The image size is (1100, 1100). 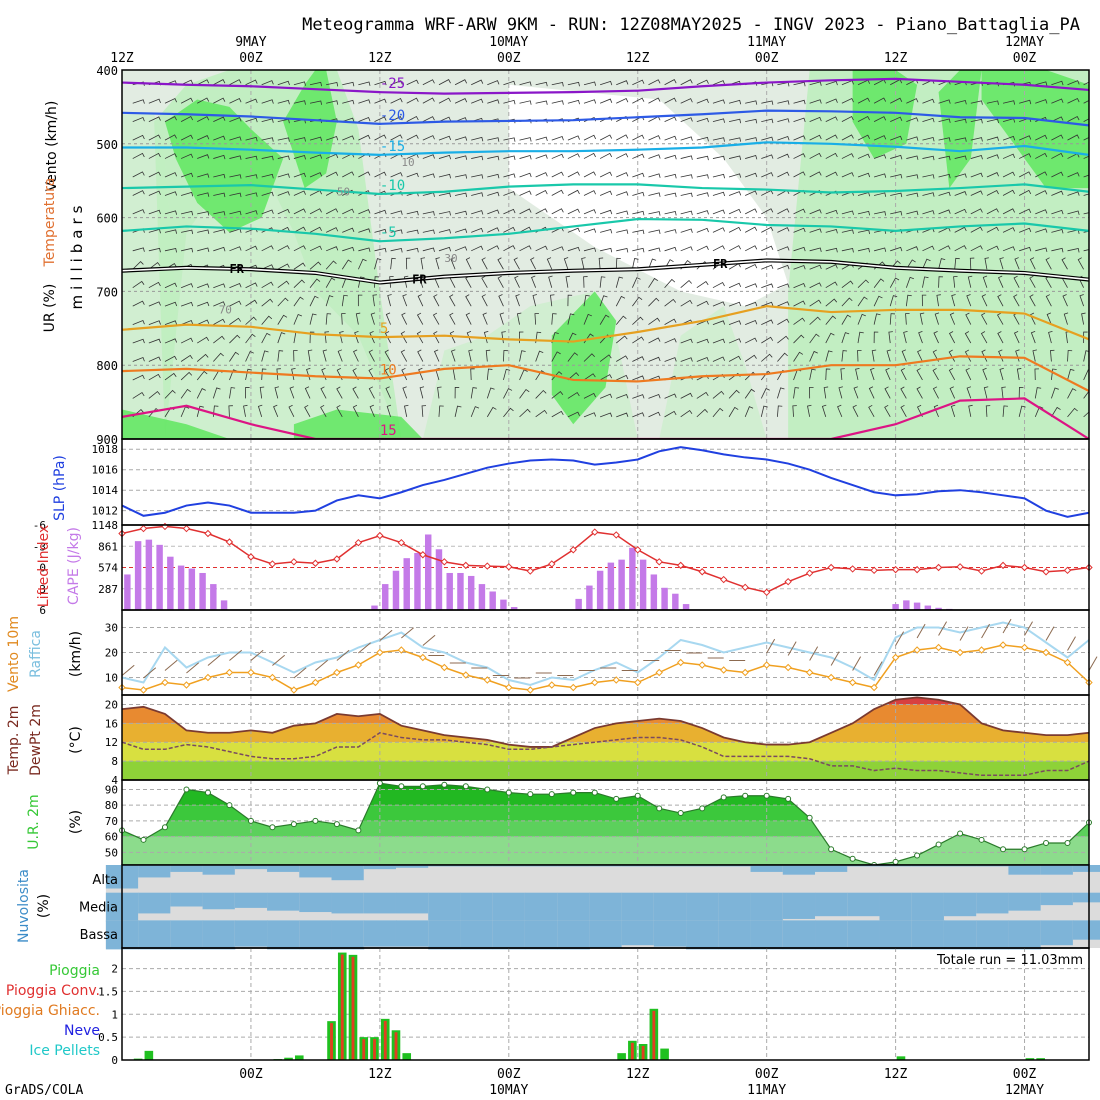 I want to click on li-tick-label: 3, so click(x=42, y=589).